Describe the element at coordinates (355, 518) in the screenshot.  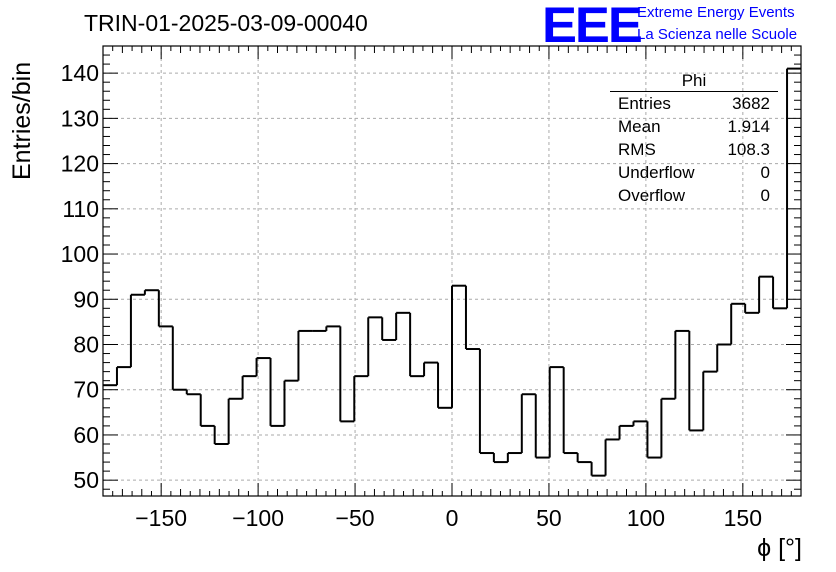
I see `x-tick-label: −50` at that location.